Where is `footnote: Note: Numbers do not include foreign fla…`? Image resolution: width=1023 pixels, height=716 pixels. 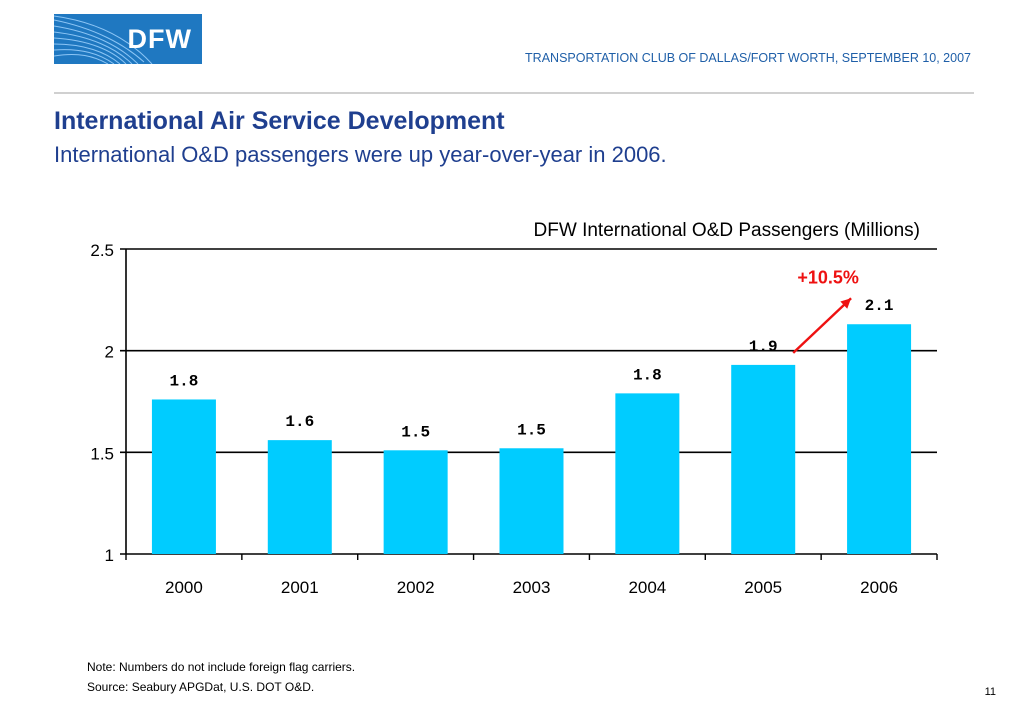
footnote: Note: Numbers do not include foreign fla… is located at coordinates (221, 667).